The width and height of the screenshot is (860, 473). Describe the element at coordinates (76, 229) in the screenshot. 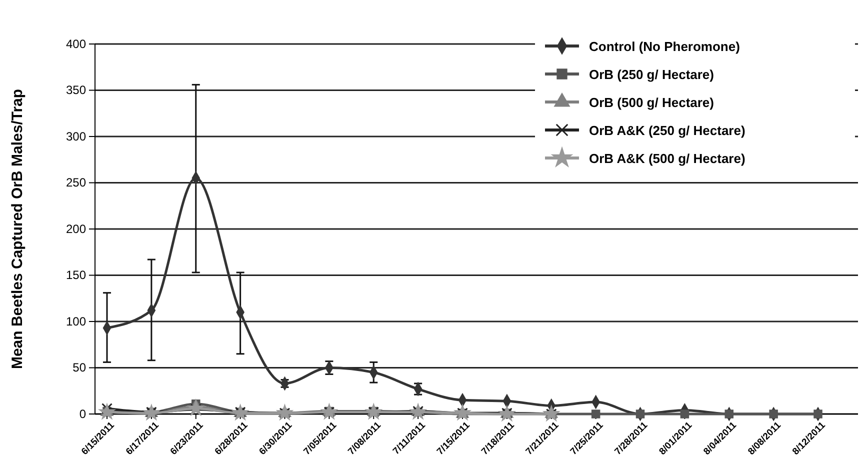

I see `y-tick-label: 200` at that location.